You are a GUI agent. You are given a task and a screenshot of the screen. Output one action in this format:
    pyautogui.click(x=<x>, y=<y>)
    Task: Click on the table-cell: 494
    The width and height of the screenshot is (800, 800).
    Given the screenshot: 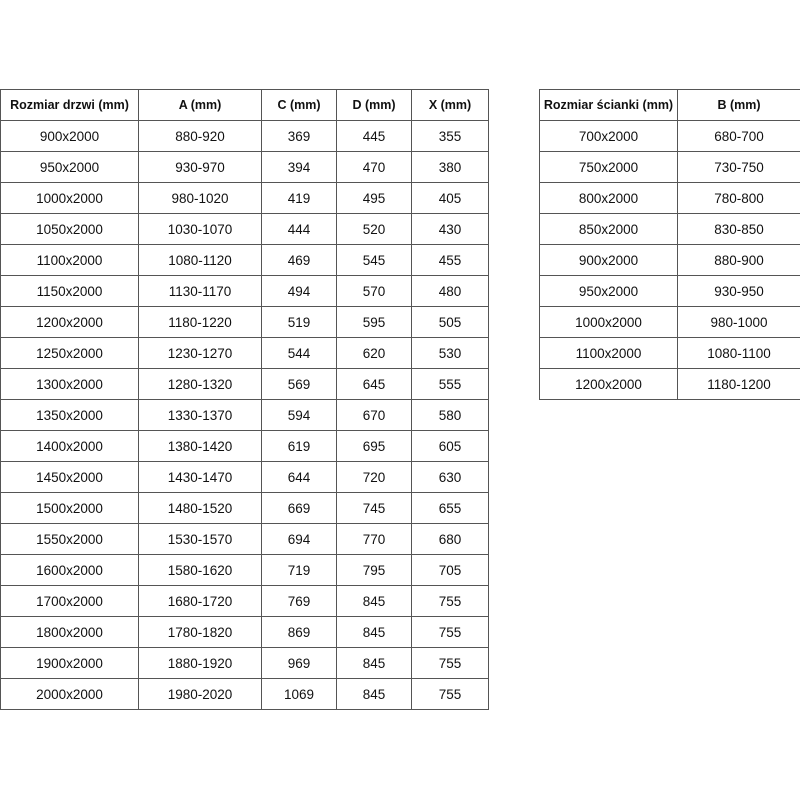 What is the action you would take?
    pyautogui.click(x=299, y=291)
    